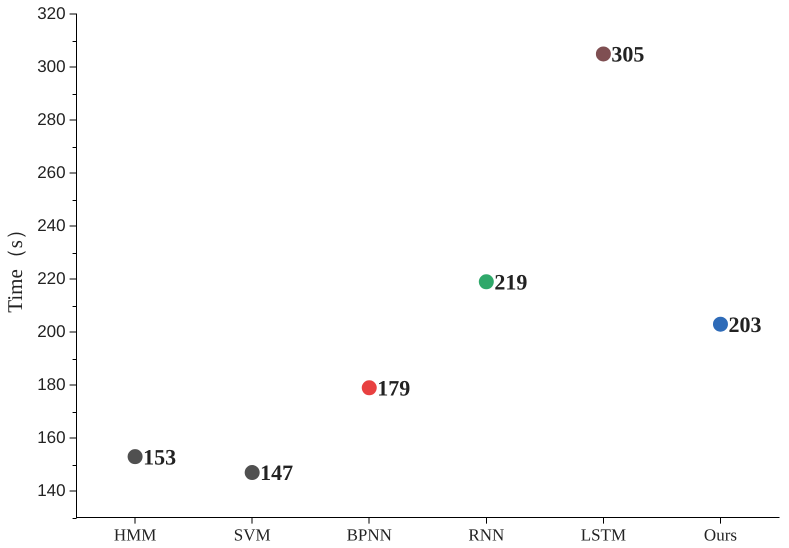 This screenshot has width=789, height=548. Describe the element at coordinates (511, 281) in the screenshot. I see `data-label: 219` at that location.